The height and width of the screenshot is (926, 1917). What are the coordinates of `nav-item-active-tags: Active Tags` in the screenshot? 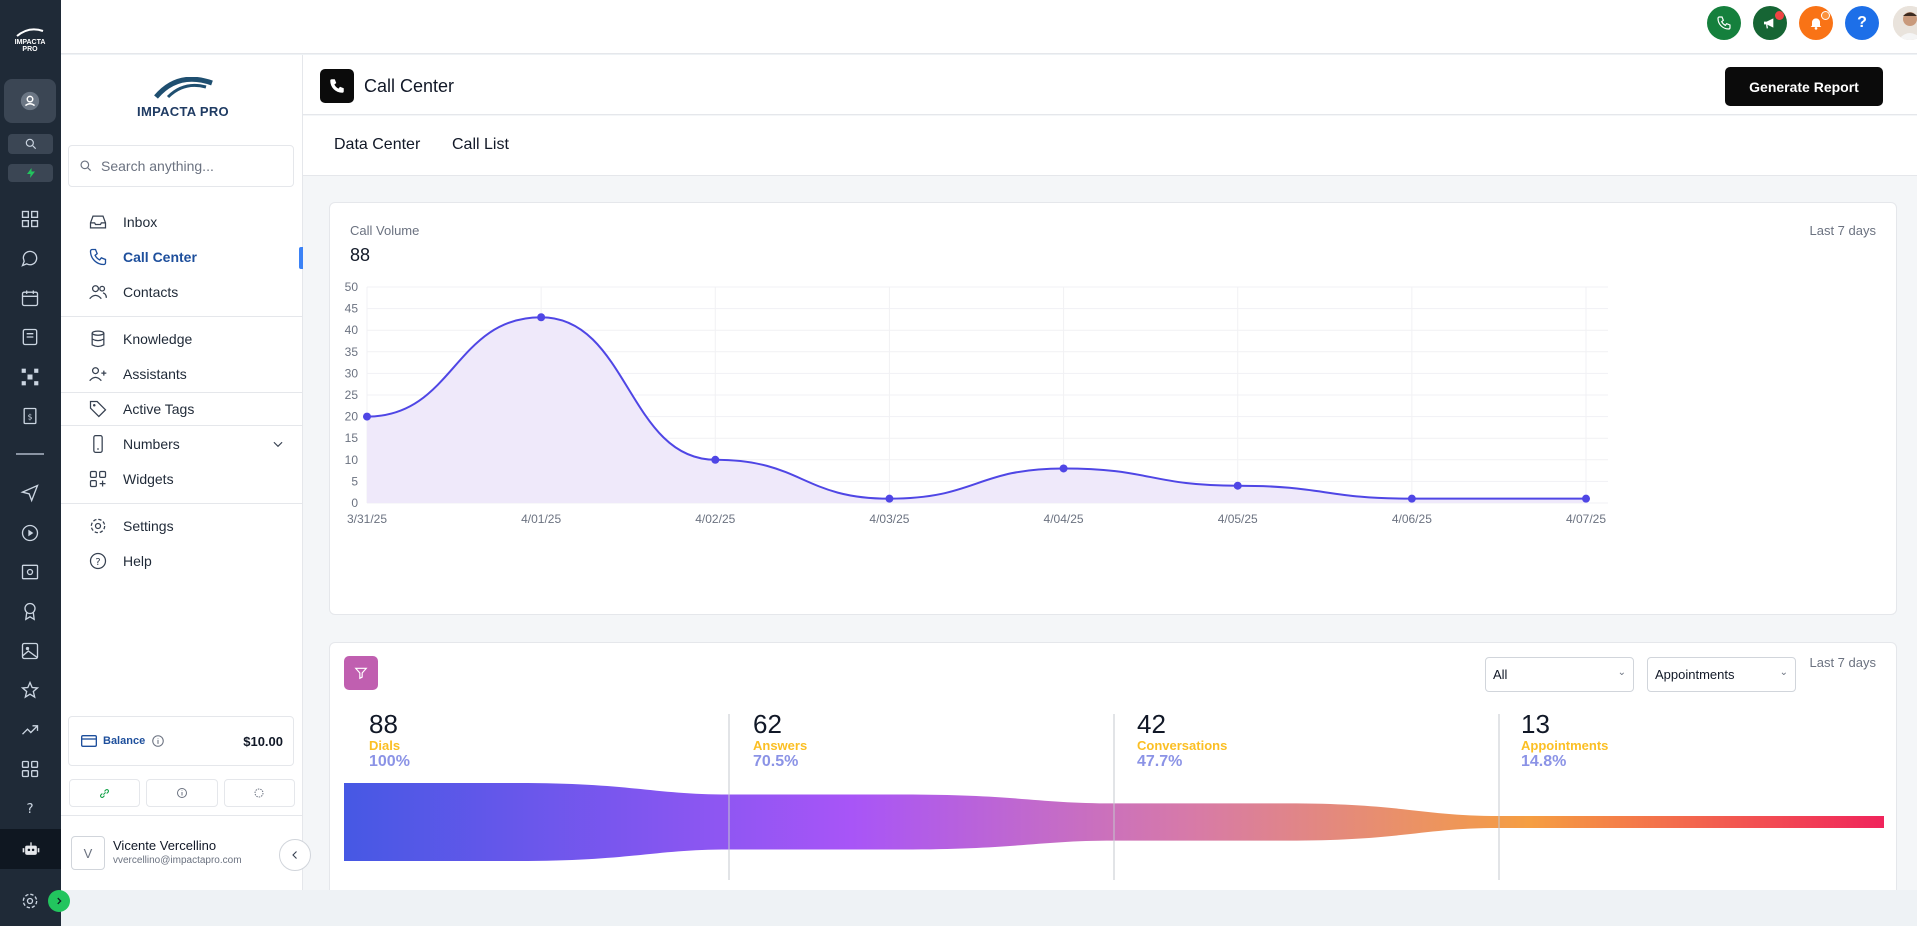 It's located at (182, 409).